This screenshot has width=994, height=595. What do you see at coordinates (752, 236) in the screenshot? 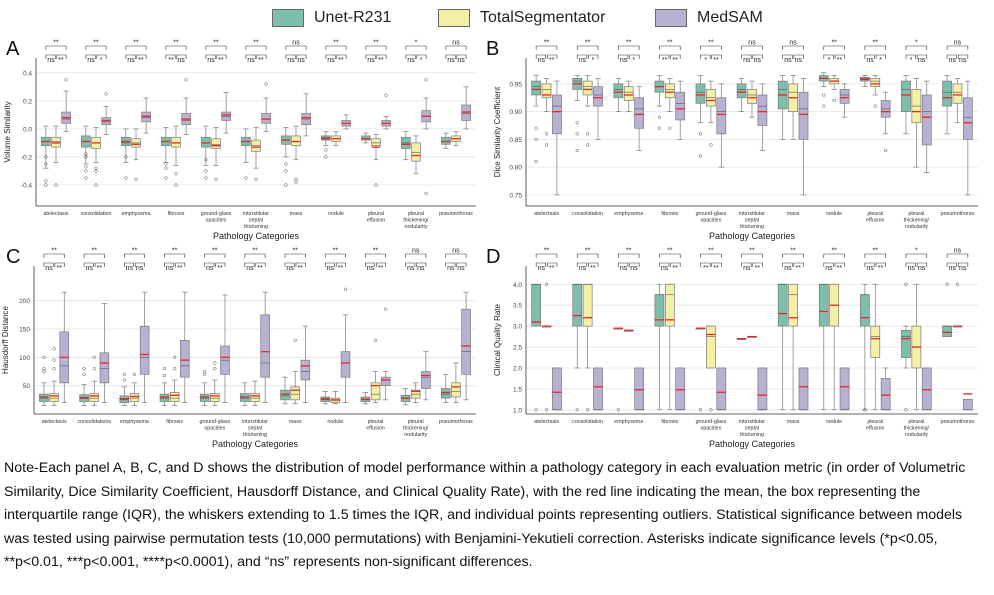
I see `x-axis-label: Pathology Categories` at bounding box center [752, 236].